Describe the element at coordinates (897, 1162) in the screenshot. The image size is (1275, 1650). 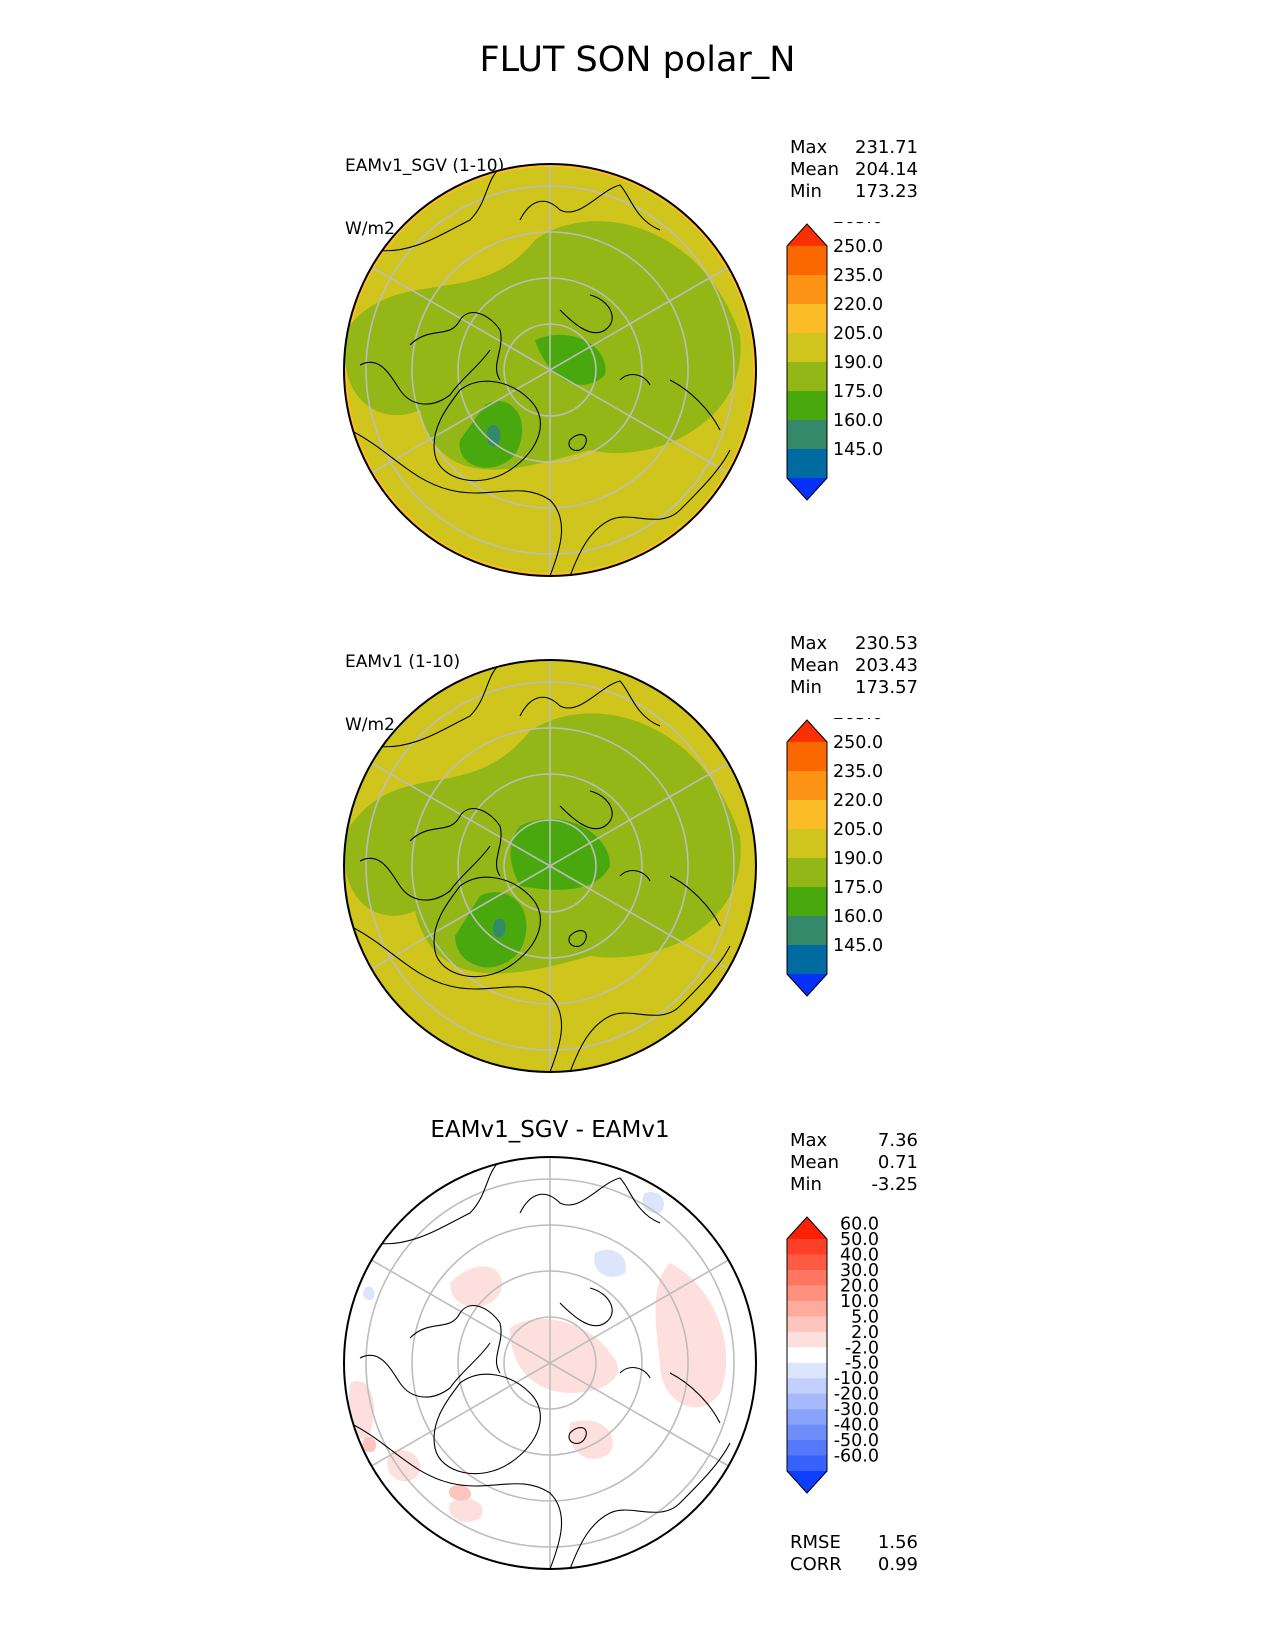
I see `stat-mean-value: 0.71` at that location.